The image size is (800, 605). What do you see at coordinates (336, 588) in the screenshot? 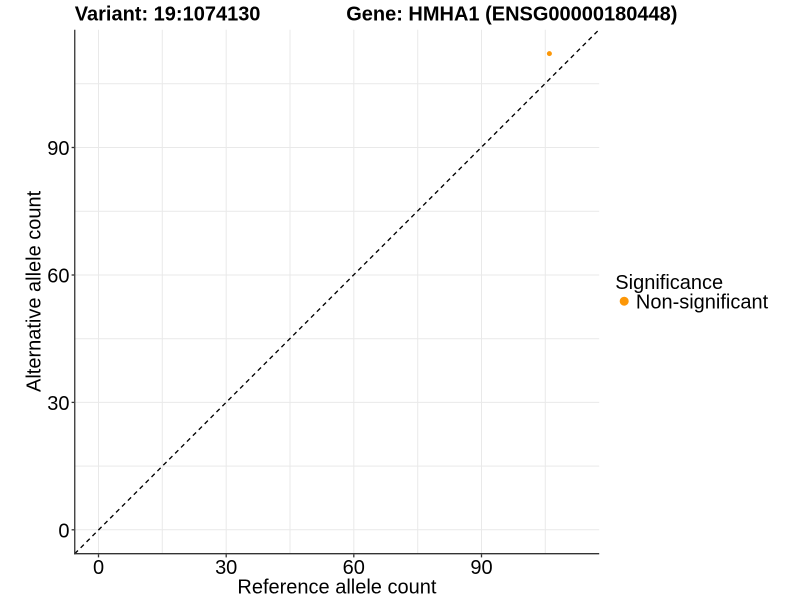
I see `svg-text: Reference allele count` at bounding box center [336, 588].